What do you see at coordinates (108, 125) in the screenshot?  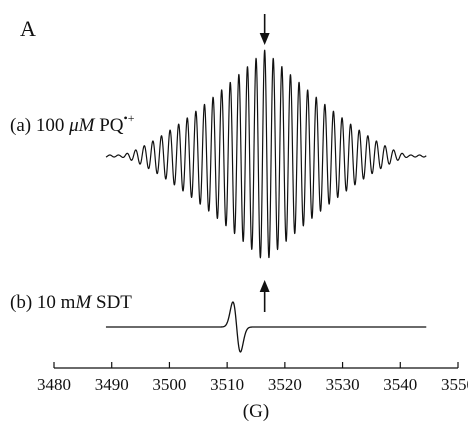 I see `spectrum-a-label-species: PQ` at bounding box center [108, 125].